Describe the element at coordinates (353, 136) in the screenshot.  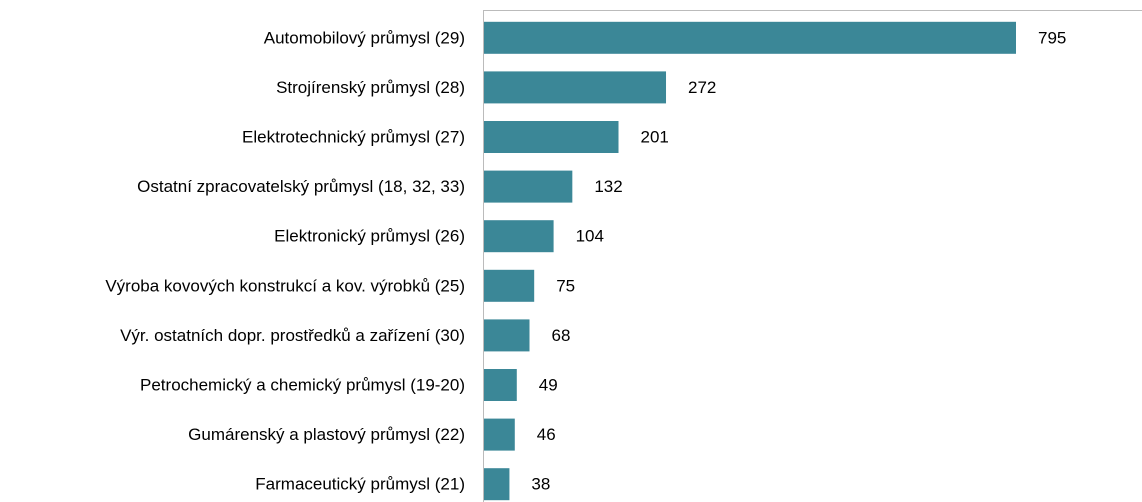
I see `category-label: Elektrotechnický průmysl (27)` at that location.